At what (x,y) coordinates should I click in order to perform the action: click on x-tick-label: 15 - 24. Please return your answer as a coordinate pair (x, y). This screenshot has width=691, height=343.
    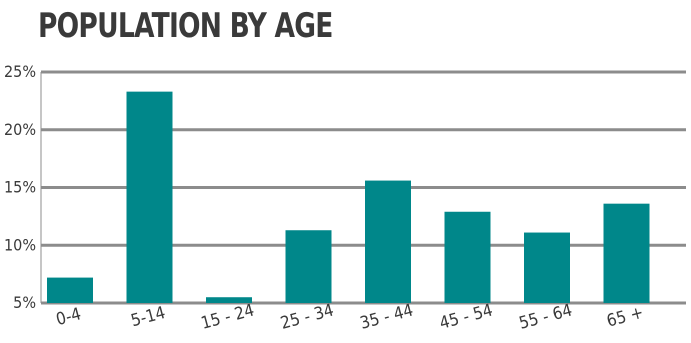
    Looking at the image, I should click on (227, 317).